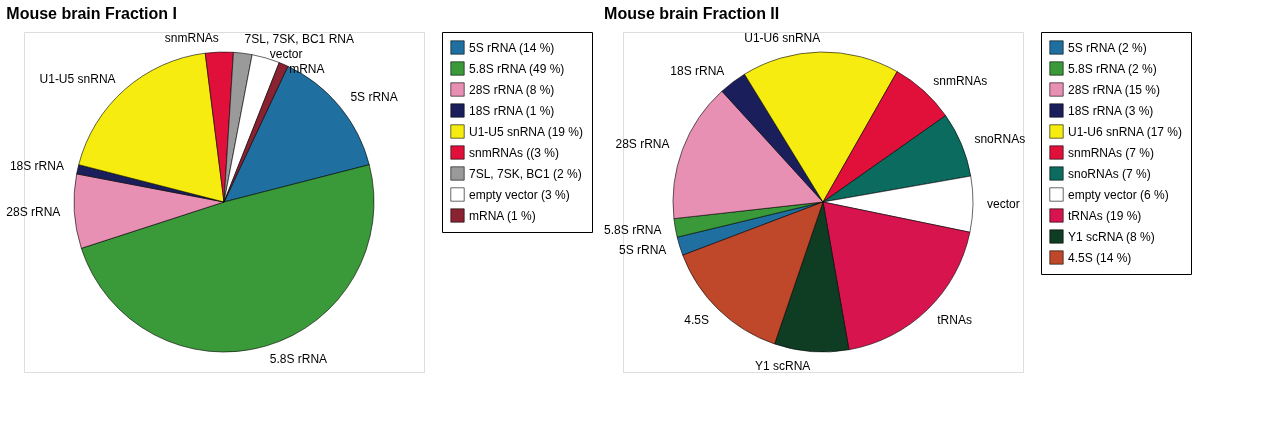  What do you see at coordinates (299, 39) in the screenshot?
I see `text: 7SL, 7SK, BC1 RNA` at bounding box center [299, 39].